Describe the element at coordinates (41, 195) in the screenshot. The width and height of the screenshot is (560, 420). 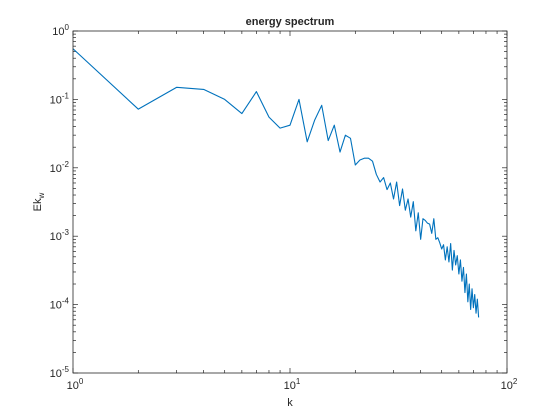
I see `y-axis-label-subscript: w` at that location.